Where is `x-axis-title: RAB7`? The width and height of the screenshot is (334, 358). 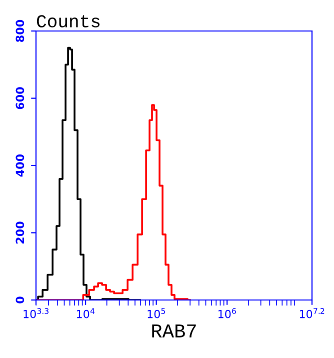 x-axis-title: RAB7 is located at coordinates (174, 331).